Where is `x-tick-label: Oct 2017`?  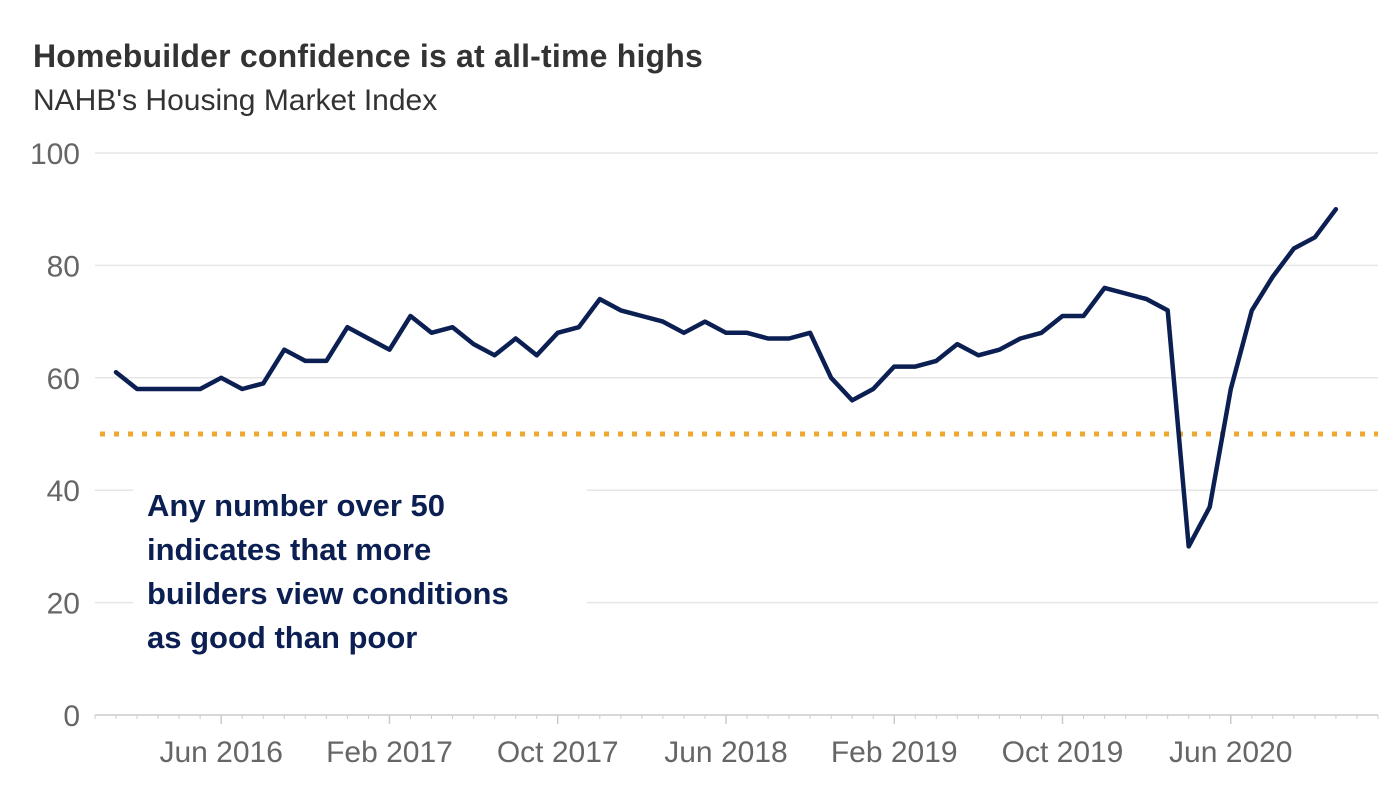
x-tick-label: Oct 2017 is located at coordinates (558, 752).